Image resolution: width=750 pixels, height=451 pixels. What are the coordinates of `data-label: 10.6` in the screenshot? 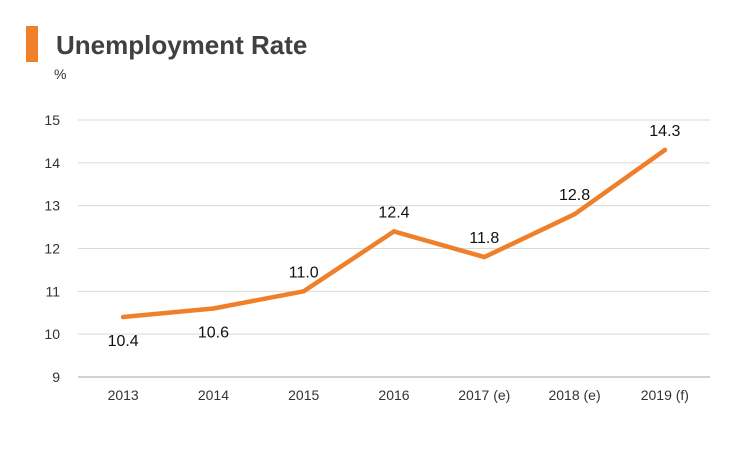 It's located at (213, 332).